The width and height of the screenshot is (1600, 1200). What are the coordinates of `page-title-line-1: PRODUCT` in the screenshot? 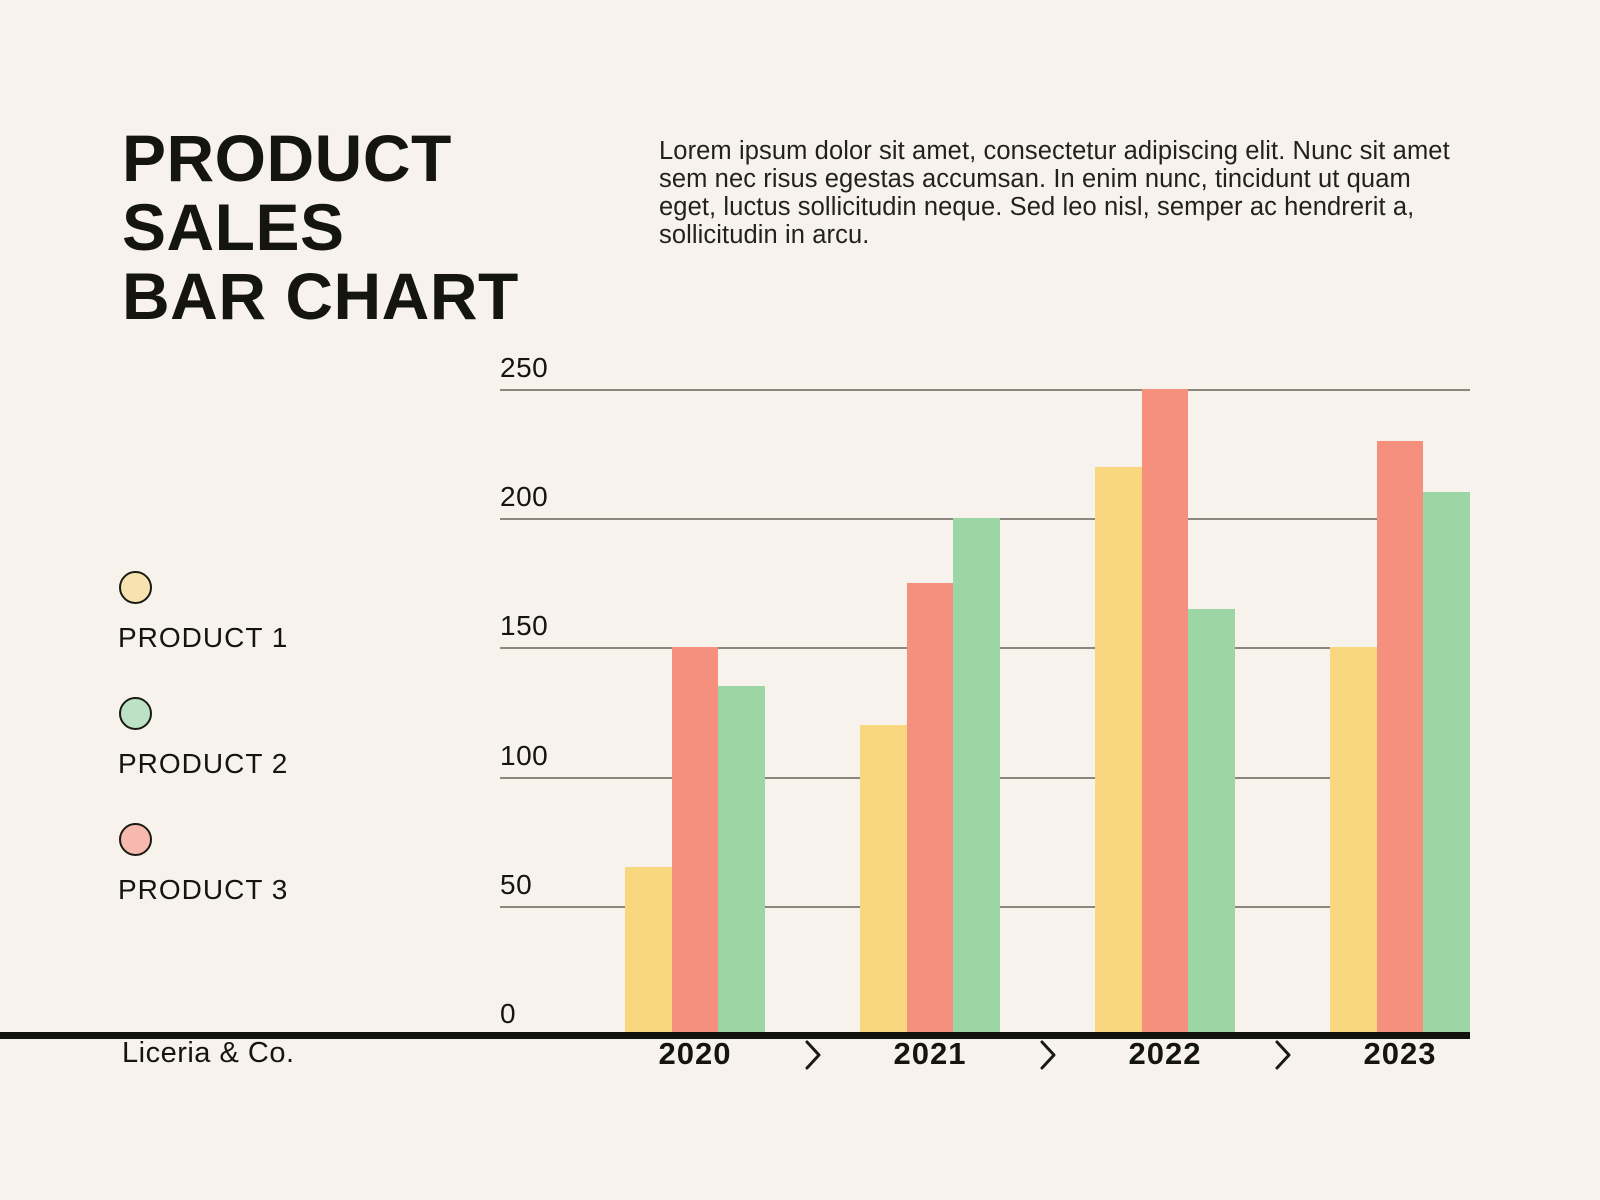 It's located at (287, 158).